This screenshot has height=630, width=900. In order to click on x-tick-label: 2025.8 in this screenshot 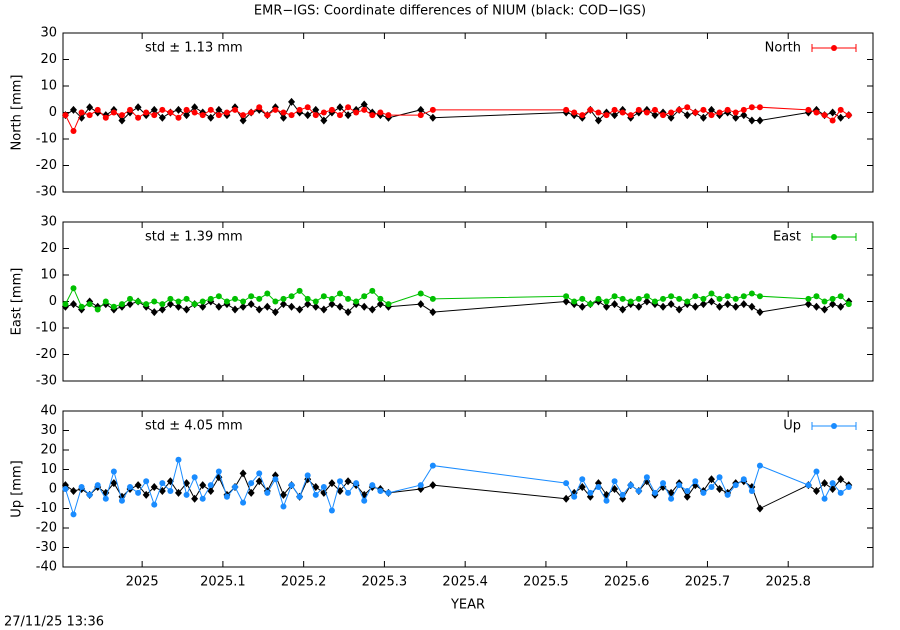, I will do `click(788, 582)`.